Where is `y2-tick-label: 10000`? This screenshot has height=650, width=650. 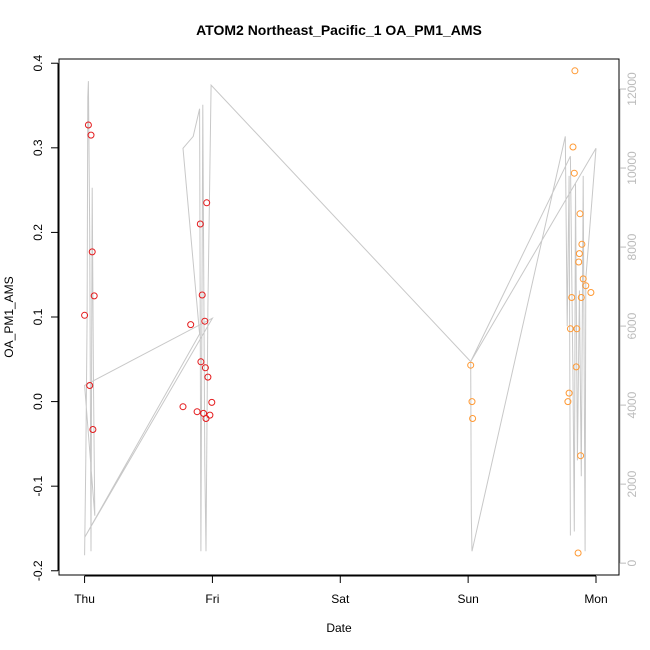
y2-tick-label: 10000 is located at coordinates (632, 168).